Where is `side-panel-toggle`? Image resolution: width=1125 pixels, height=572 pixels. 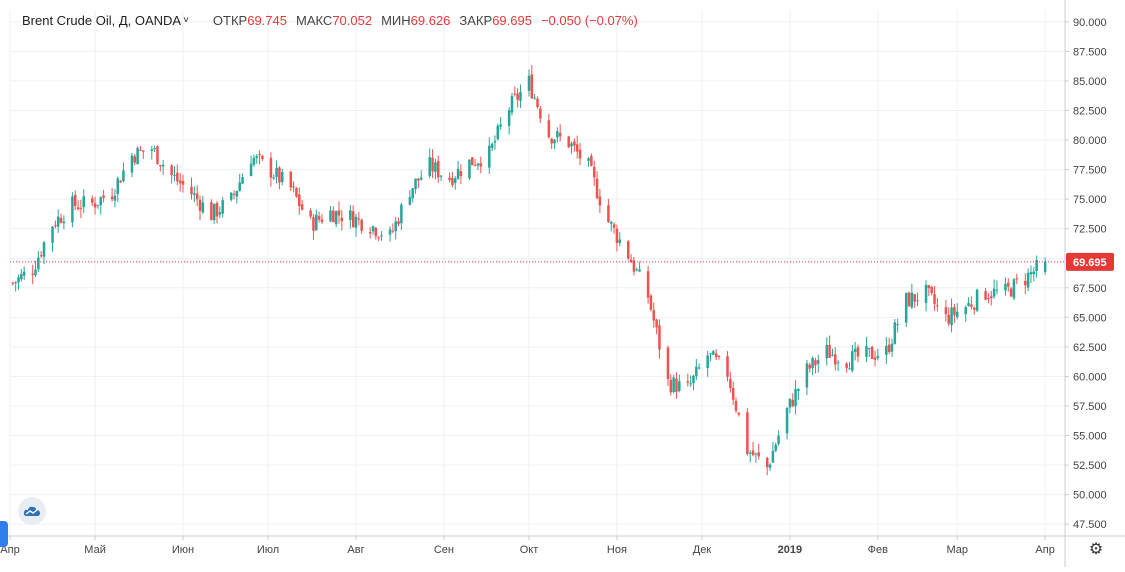
side-panel-toggle is located at coordinates (4, 534).